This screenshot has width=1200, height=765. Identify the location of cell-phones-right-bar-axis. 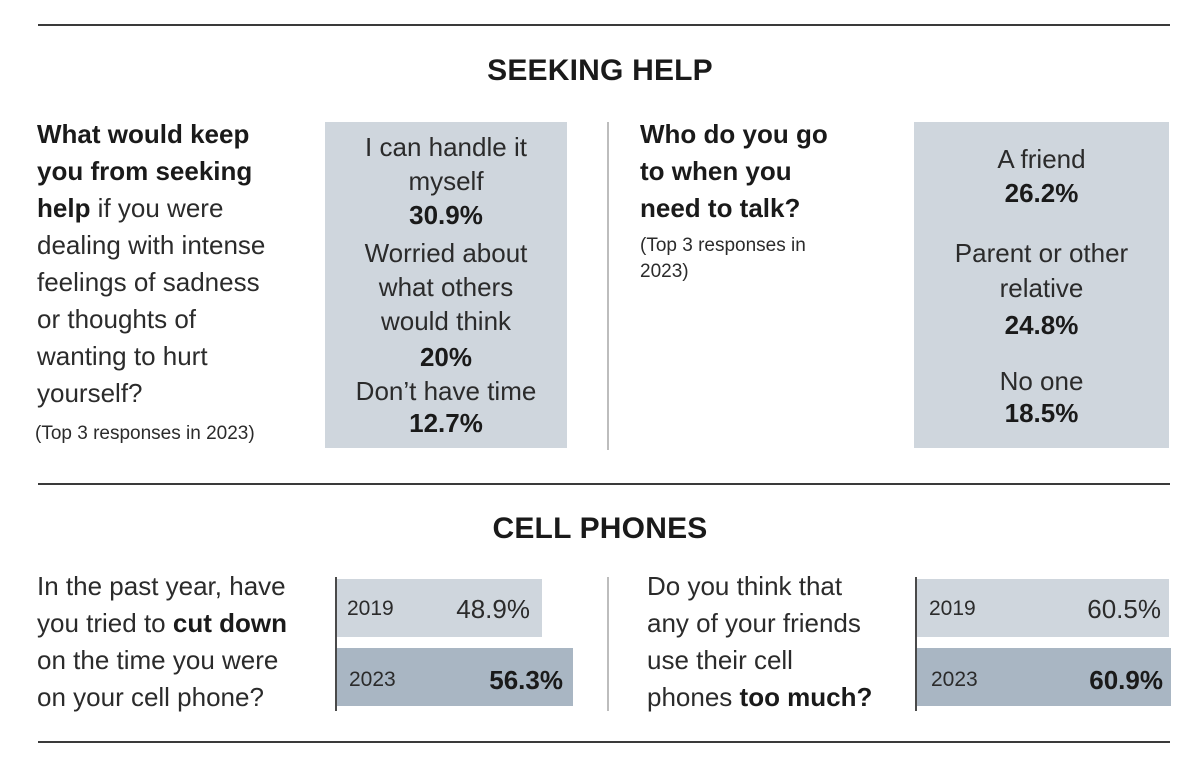
(916, 644).